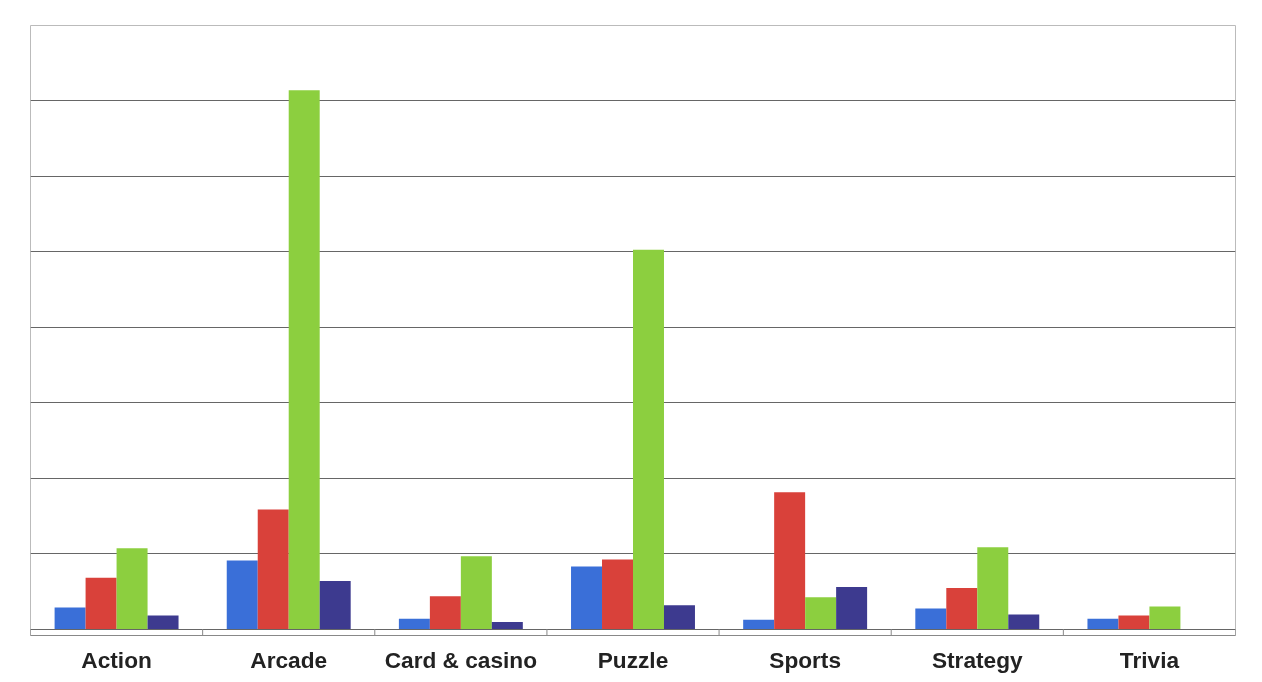 Image resolution: width=1262 pixels, height=682 pixels. Describe the element at coordinates (461, 659) in the screenshot. I see `x-tick-label: Card & casino` at that location.